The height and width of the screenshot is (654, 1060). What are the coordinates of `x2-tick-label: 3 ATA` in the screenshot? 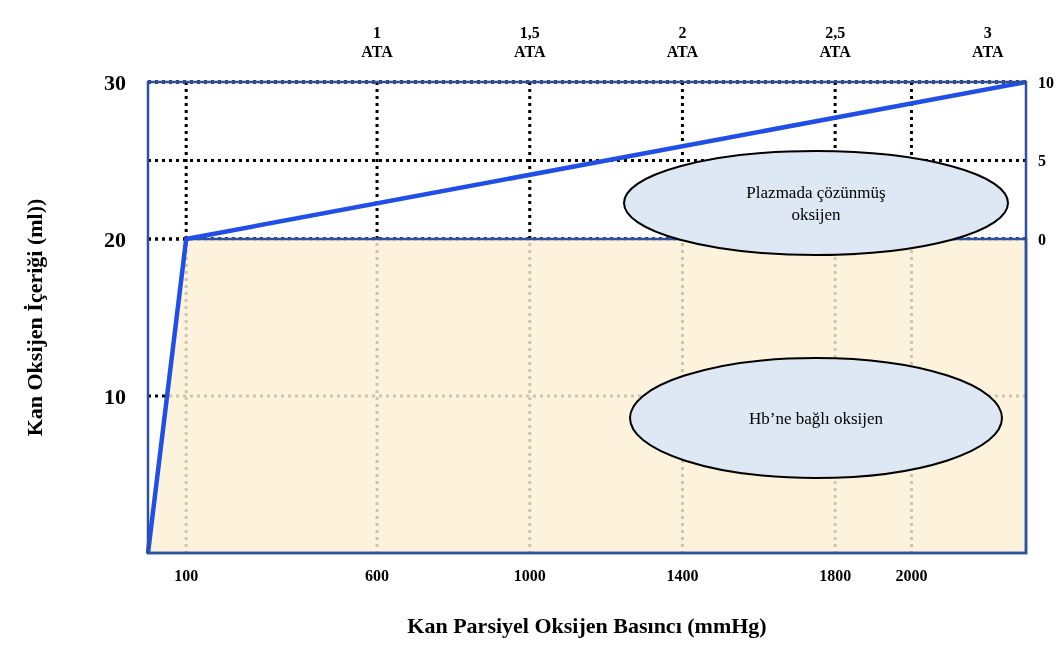 It's located at (988, 42).